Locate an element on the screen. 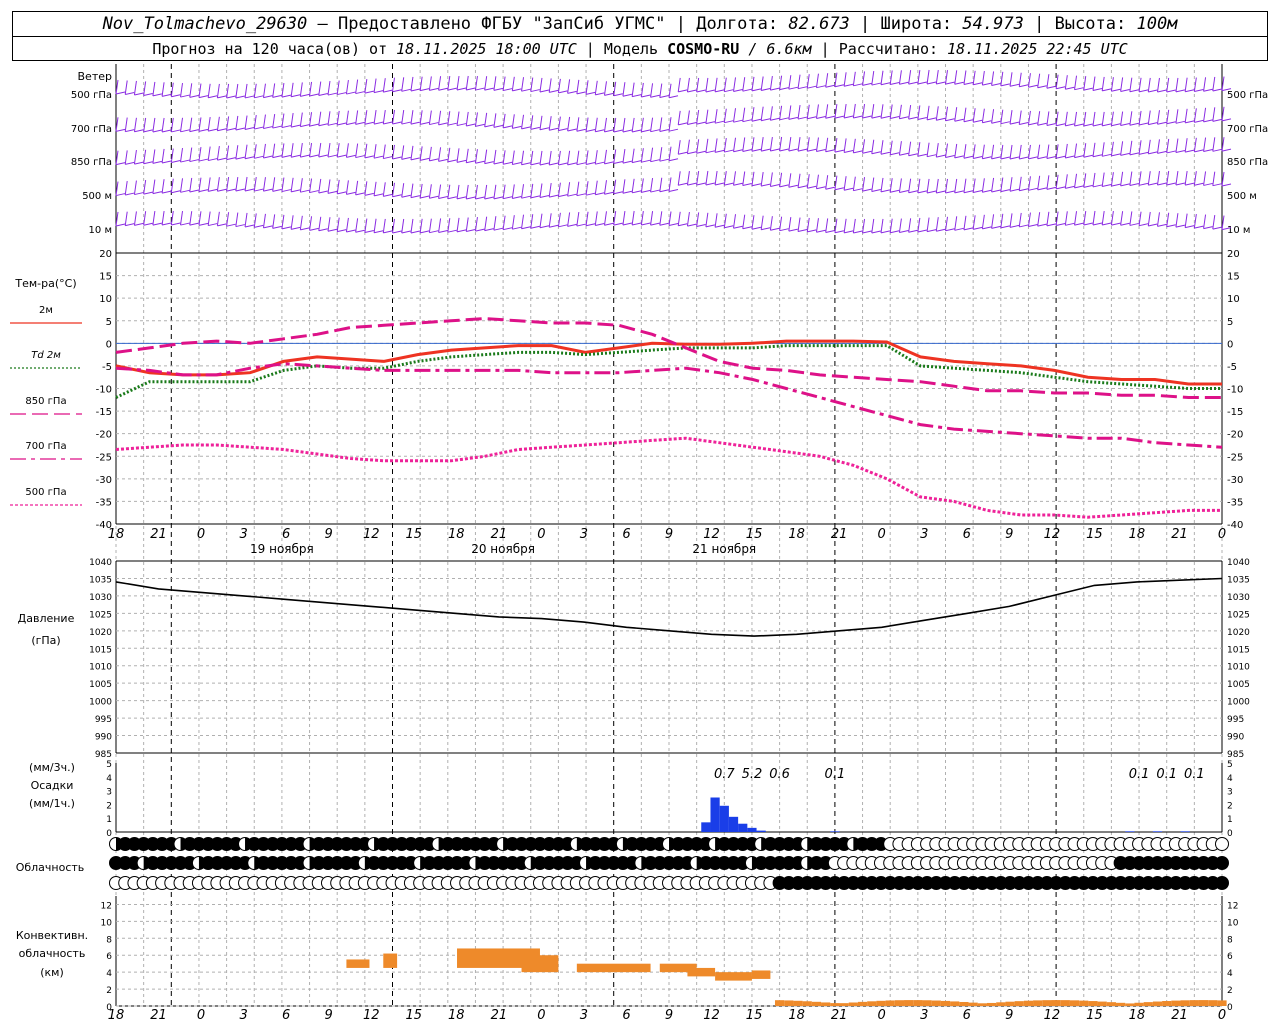  temp-y-tick: -35 is located at coordinates (104, 502).